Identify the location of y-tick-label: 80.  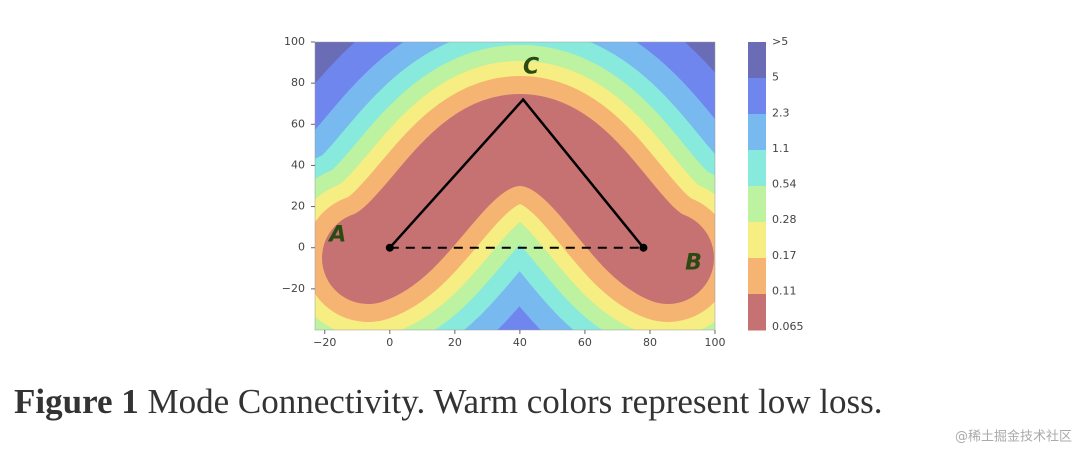
(298, 82).